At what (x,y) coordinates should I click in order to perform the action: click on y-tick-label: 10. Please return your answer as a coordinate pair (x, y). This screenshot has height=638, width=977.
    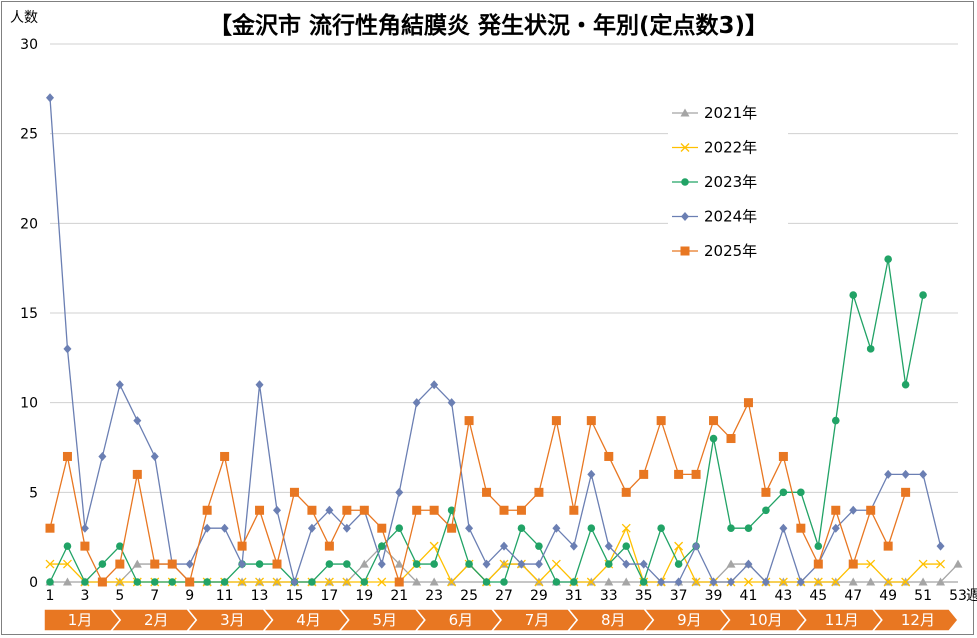
    Looking at the image, I should click on (29, 404).